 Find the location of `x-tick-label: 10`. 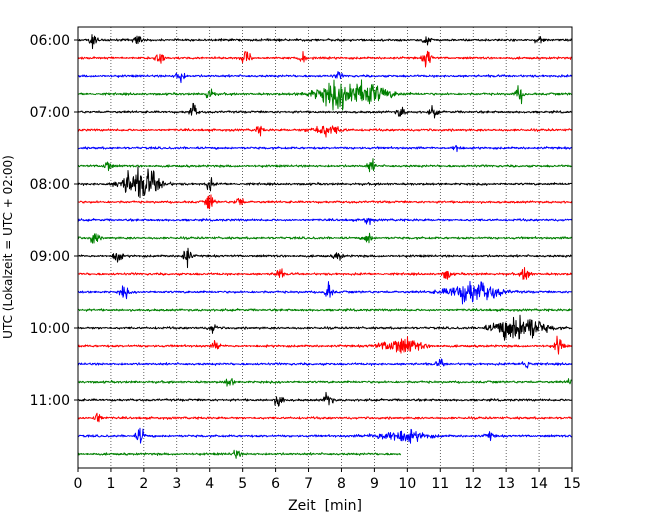

x-tick-label: 10 is located at coordinates (407, 484).